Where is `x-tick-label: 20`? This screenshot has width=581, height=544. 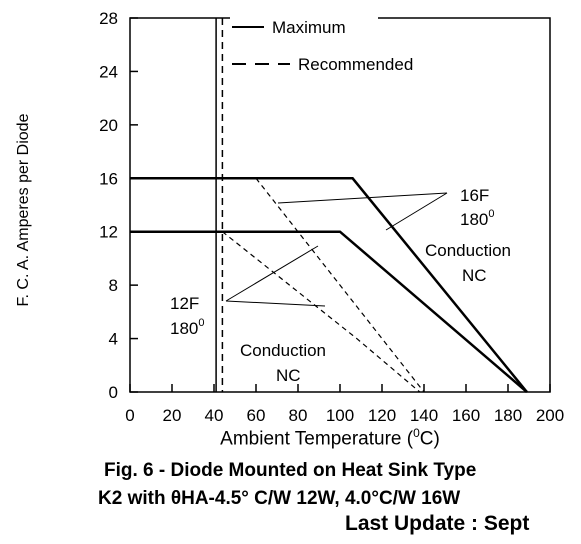
x-tick-label: 20 is located at coordinates (172, 415).